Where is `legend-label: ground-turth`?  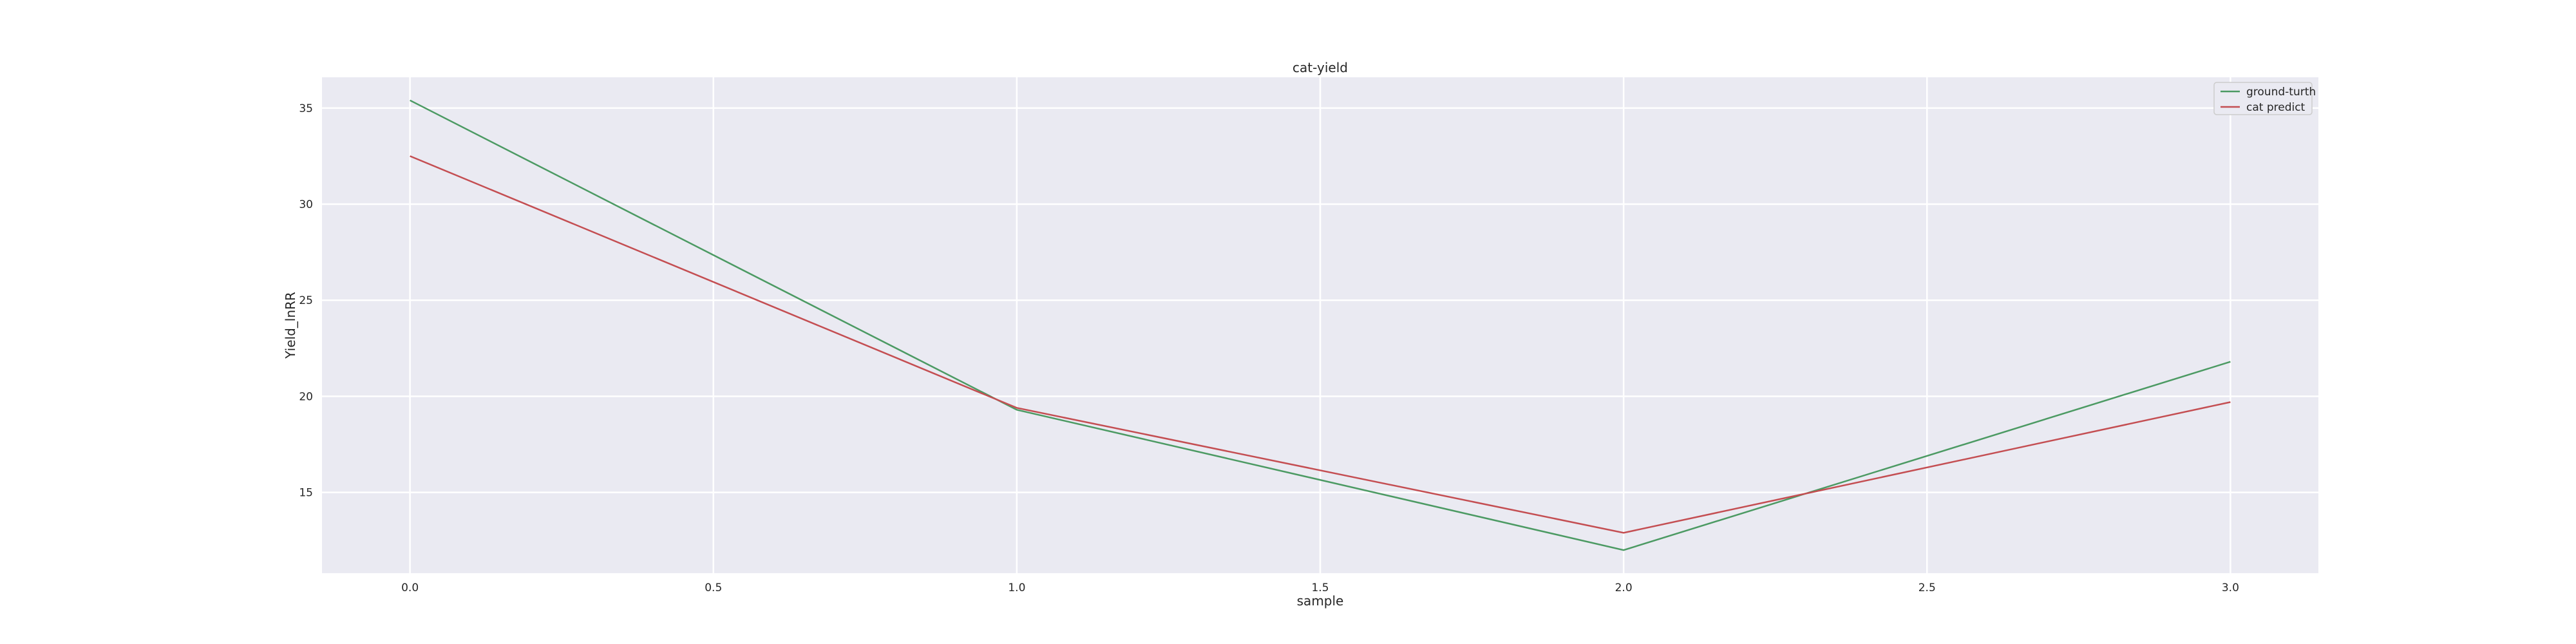 legend-label: ground-turth is located at coordinates (2281, 92).